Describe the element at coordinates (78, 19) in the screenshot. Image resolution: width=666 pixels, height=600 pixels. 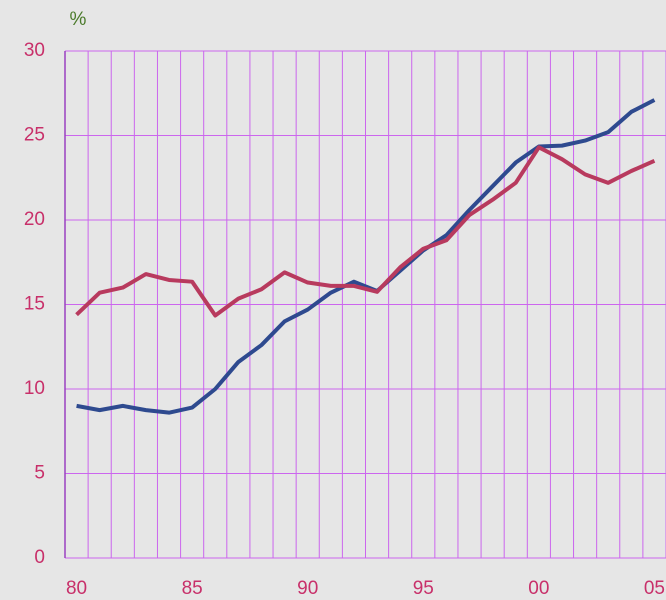
I see `y-unit: %` at that location.